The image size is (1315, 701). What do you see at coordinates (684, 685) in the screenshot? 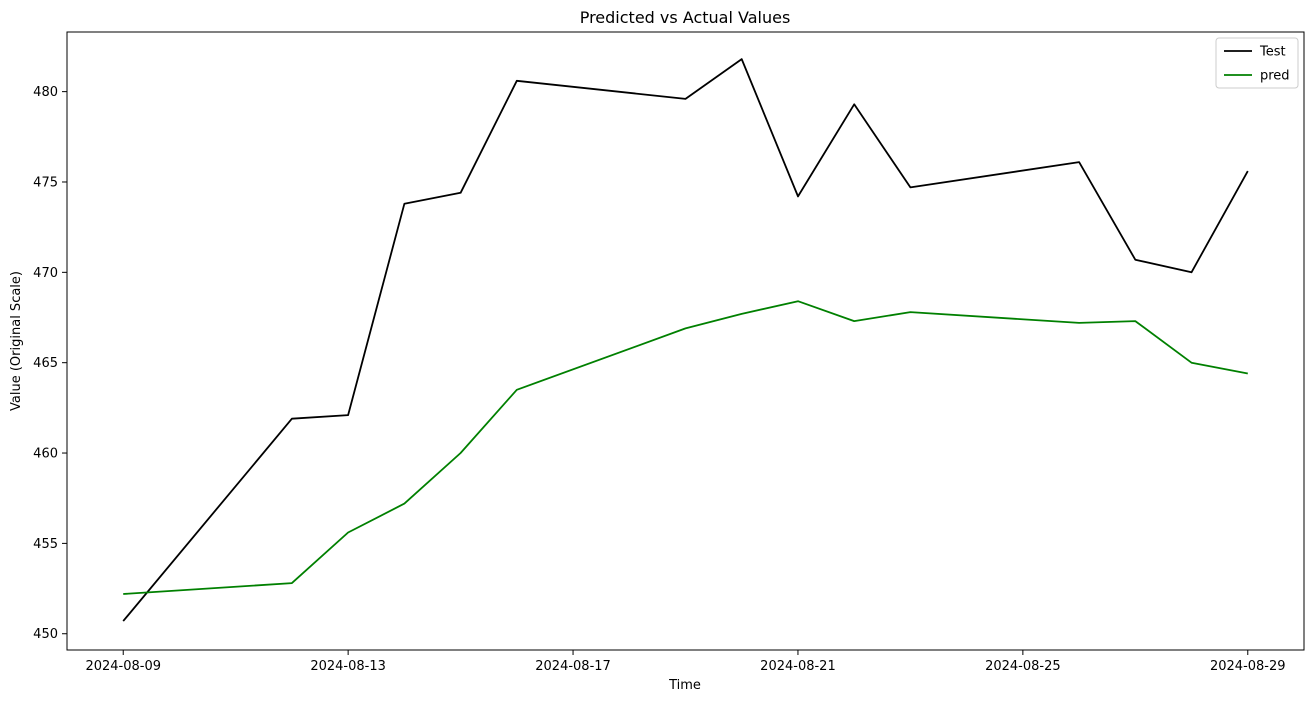
I see `x-axis-label: Time` at bounding box center [684, 685].